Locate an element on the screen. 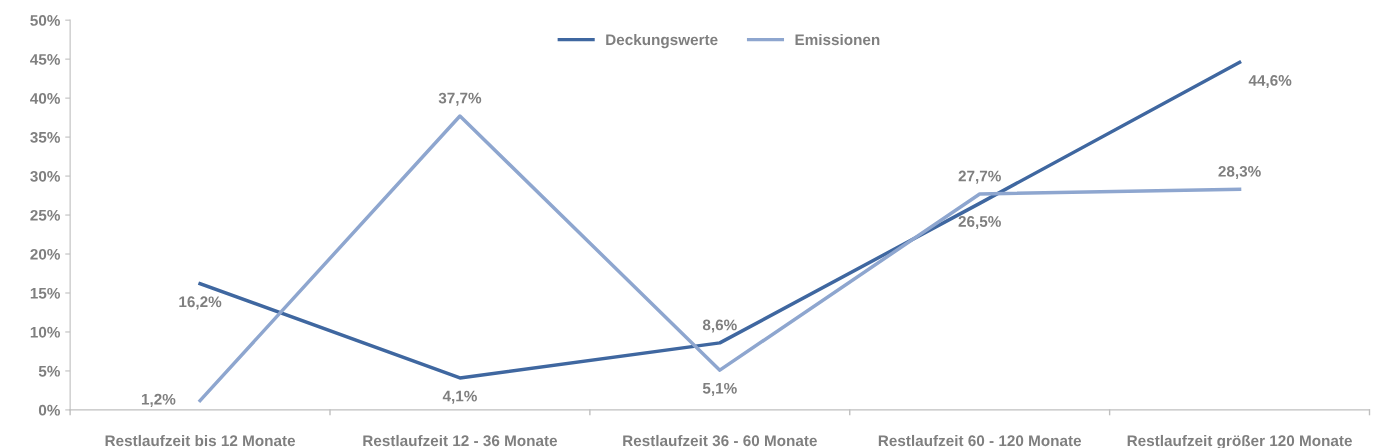 The width and height of the screenshot is (1375, 448). y-tick-label: 5% is located at coordinates (49, 371).